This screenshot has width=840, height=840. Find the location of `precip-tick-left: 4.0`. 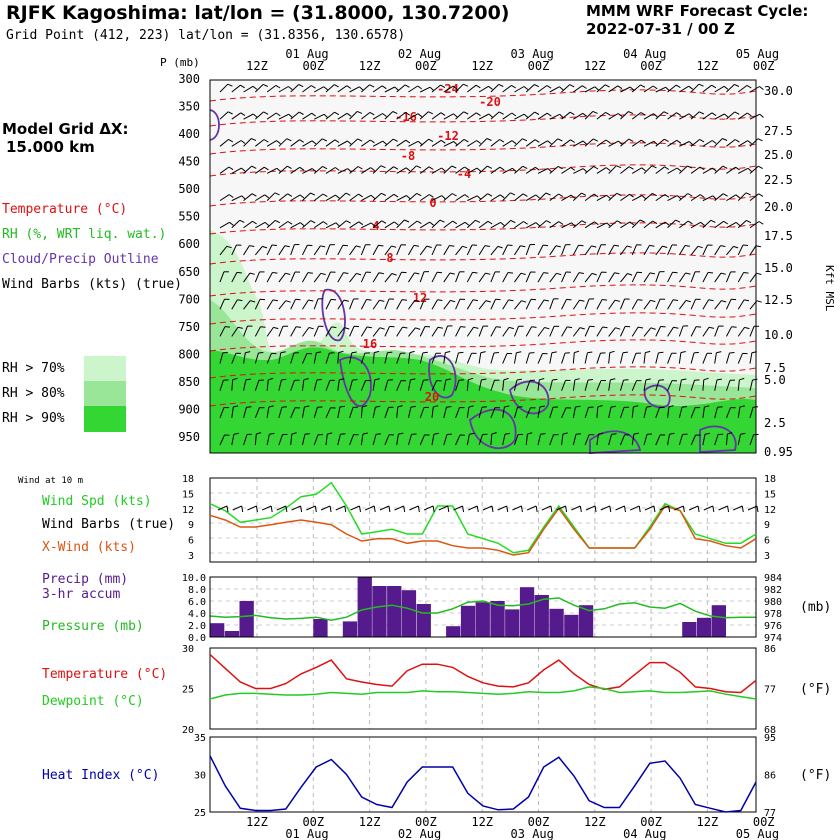

precip-tick-left: 4.0 is located at coordinates (197, 614).